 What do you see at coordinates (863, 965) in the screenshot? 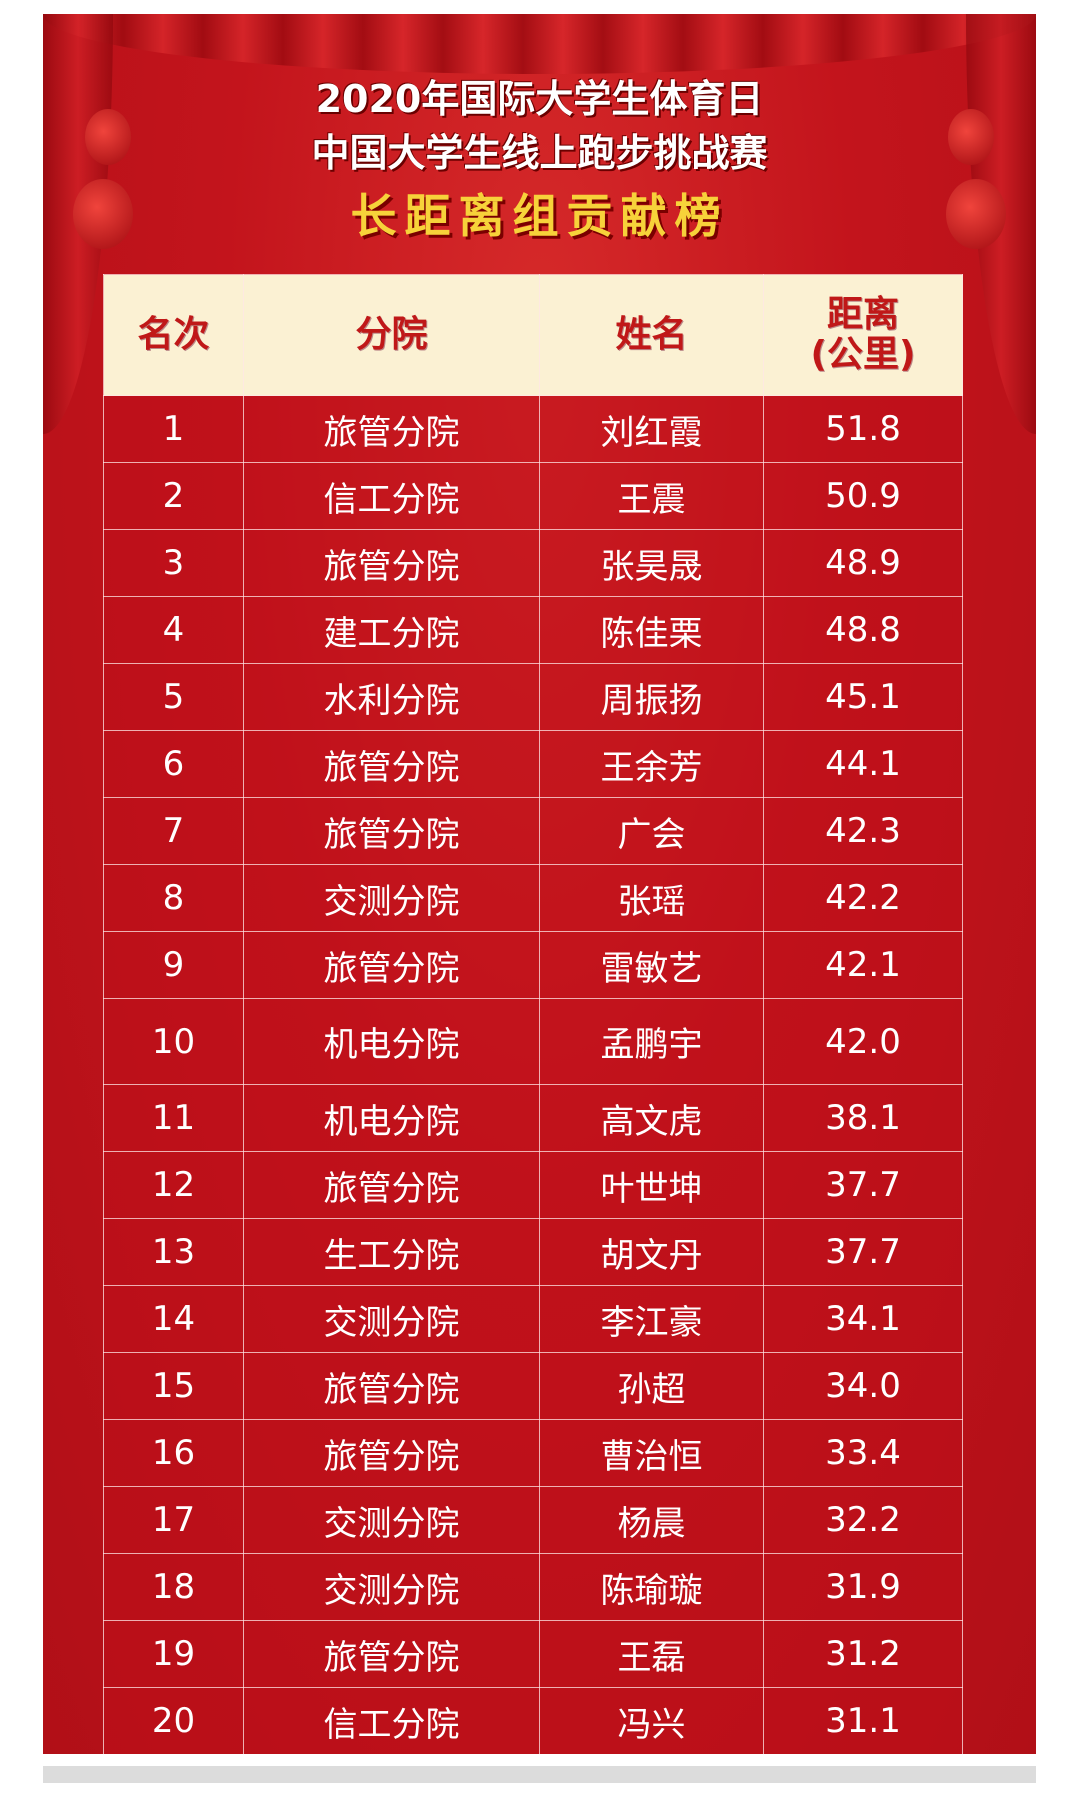
I see `distance-cell: 42.1` at bounding box center [863, 965].